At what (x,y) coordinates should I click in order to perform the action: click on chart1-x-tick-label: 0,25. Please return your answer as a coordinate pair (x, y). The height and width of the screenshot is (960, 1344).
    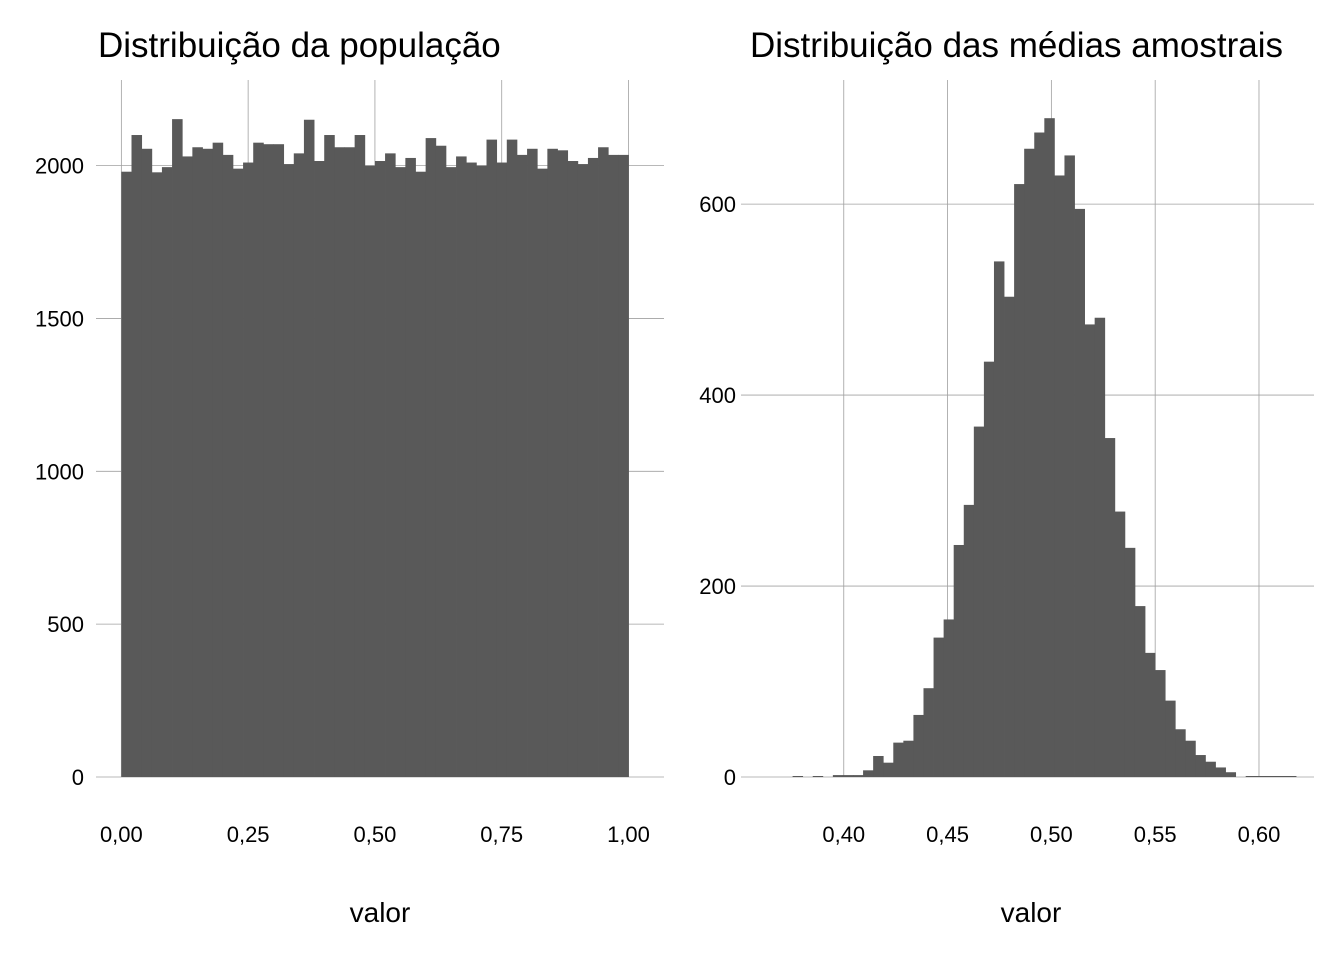
    Looking at the image, I should click on (248, 834).